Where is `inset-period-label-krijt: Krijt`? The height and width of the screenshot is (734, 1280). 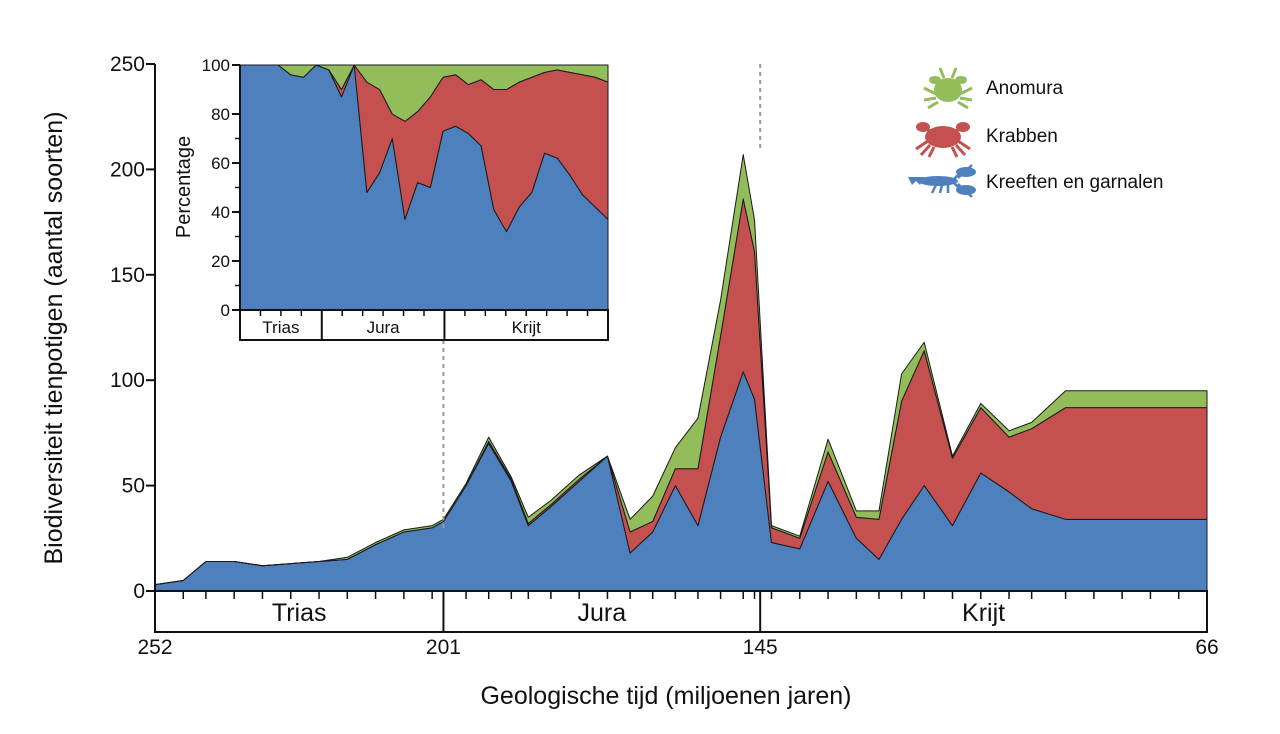
inset-period-label-krijt: Krijt is located at coordinates (527, 327).